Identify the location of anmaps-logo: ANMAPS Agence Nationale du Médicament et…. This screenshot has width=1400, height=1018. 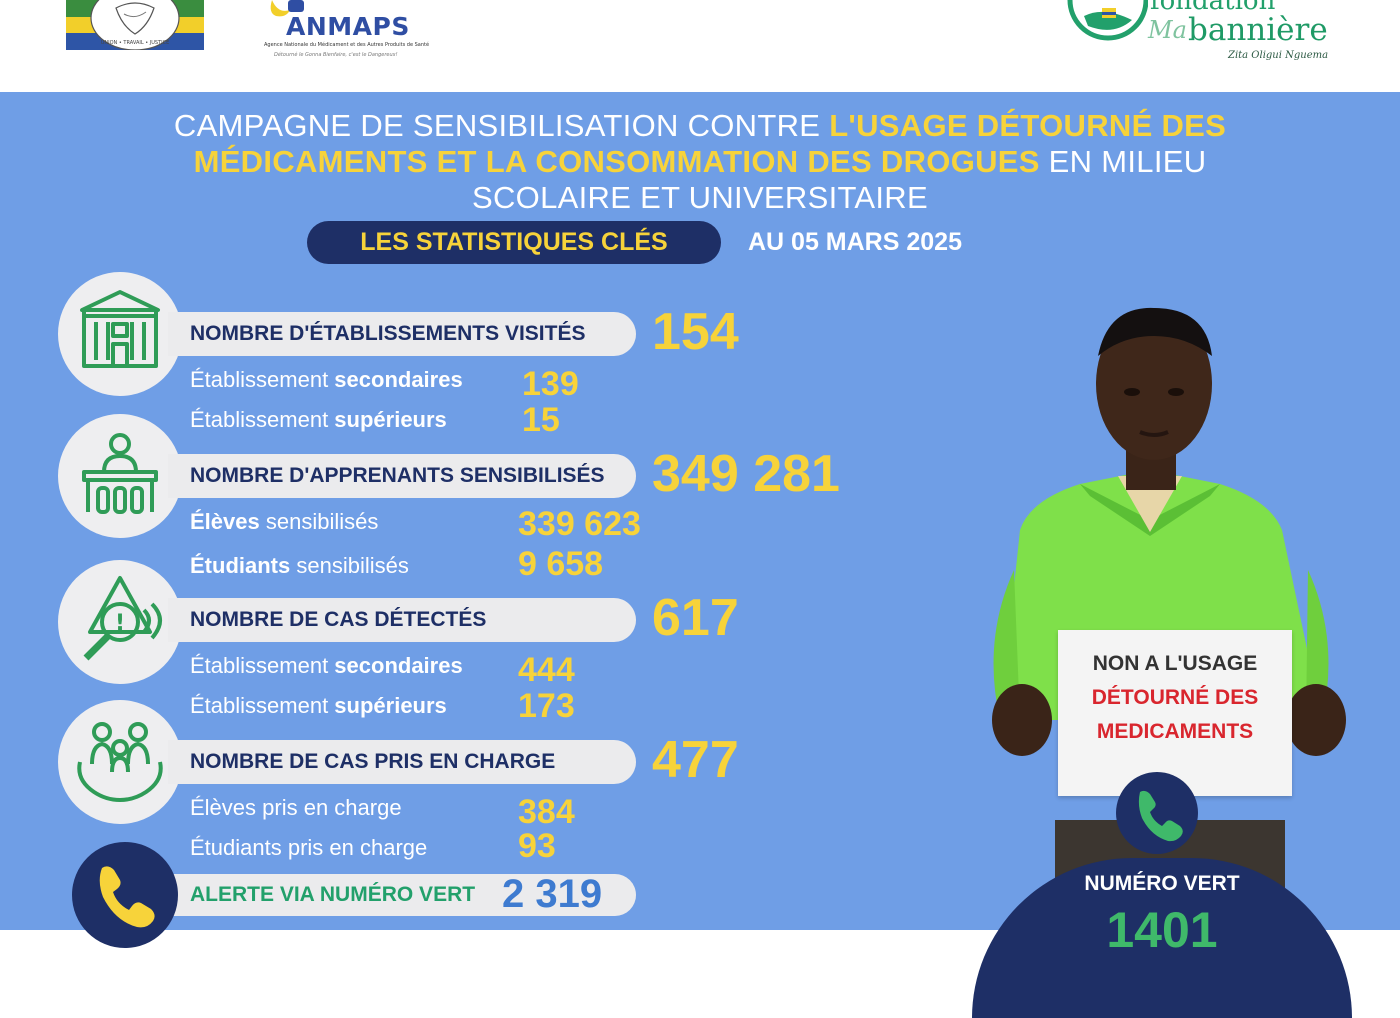
(347, 32).